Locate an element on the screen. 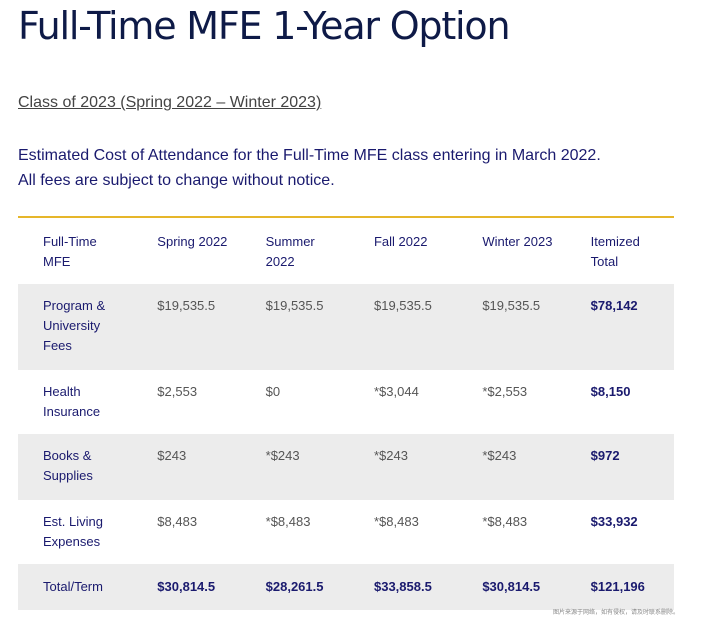 This screenshot has width=714, height=622. cell-itemized-total: $8,150 is located at coordinates (610, 391).